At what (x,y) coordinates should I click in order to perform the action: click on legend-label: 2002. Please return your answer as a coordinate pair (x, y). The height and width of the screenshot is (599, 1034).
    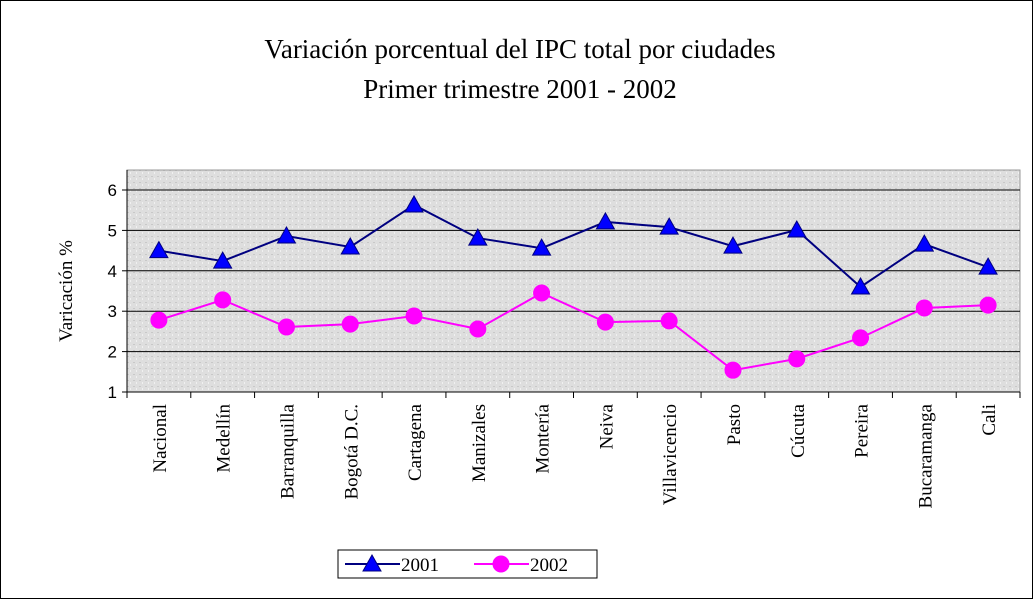
    Looking at the image, I should click on (549, 565).